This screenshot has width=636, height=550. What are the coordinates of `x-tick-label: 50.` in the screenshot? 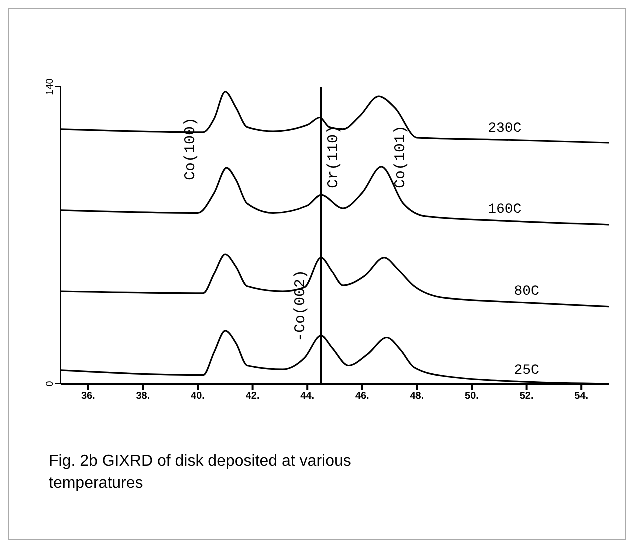 It's located at (472, 396).